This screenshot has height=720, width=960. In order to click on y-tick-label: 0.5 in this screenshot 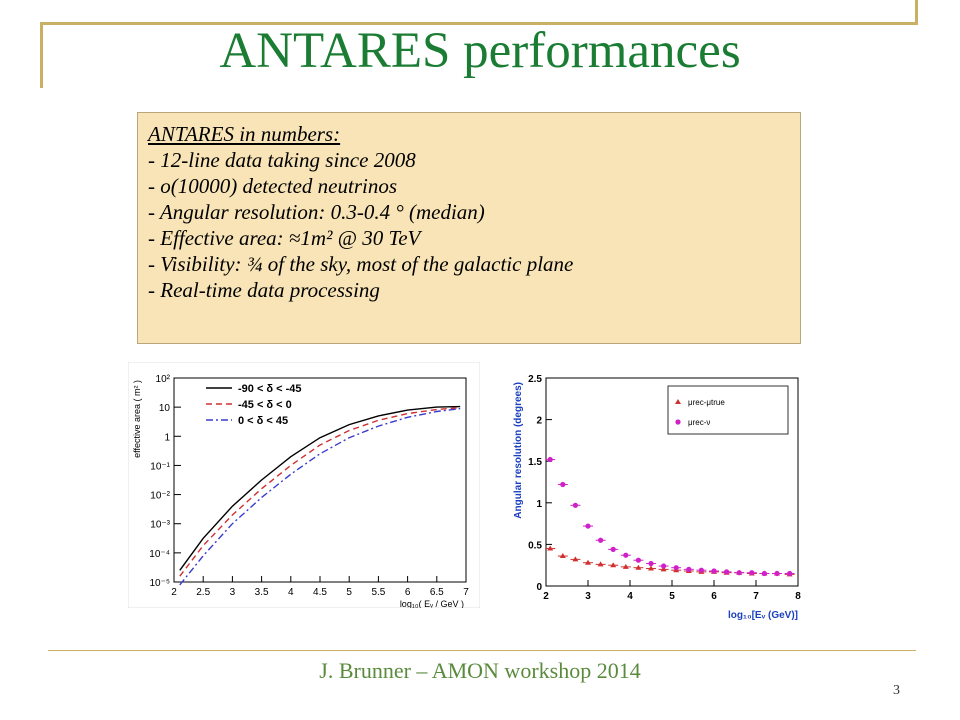, I will do `click(535, 545)`.